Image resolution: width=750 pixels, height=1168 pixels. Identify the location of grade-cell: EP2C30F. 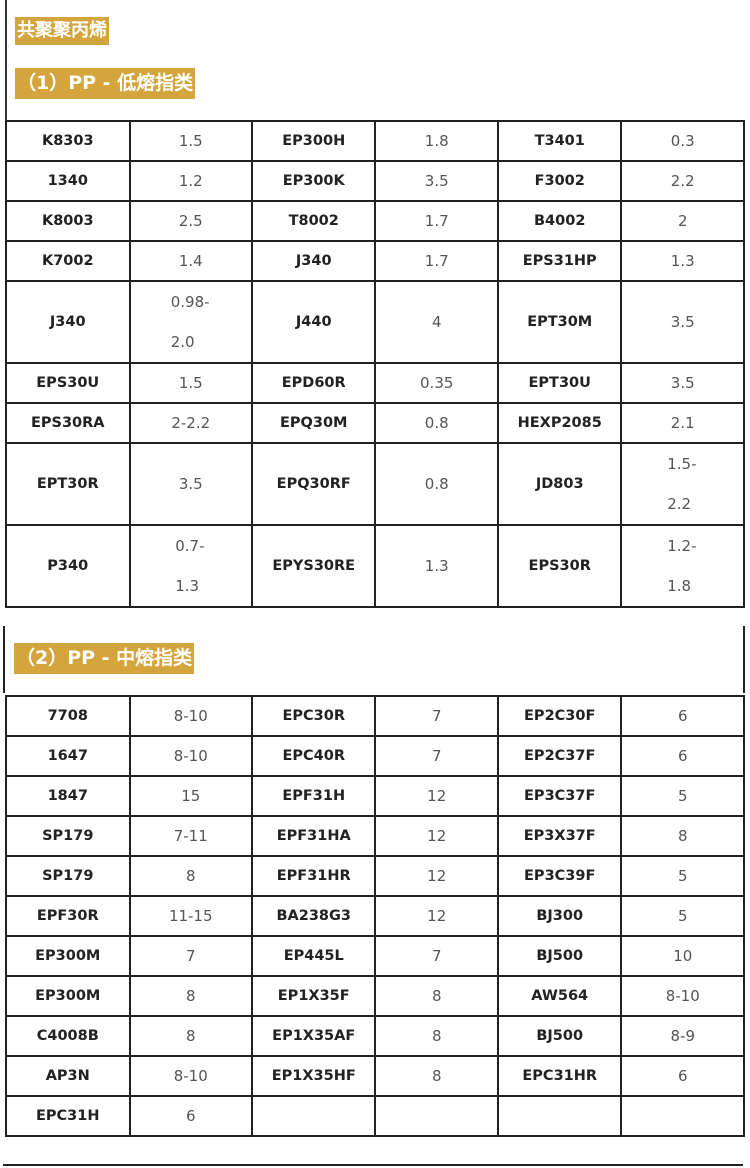
(559, 716).